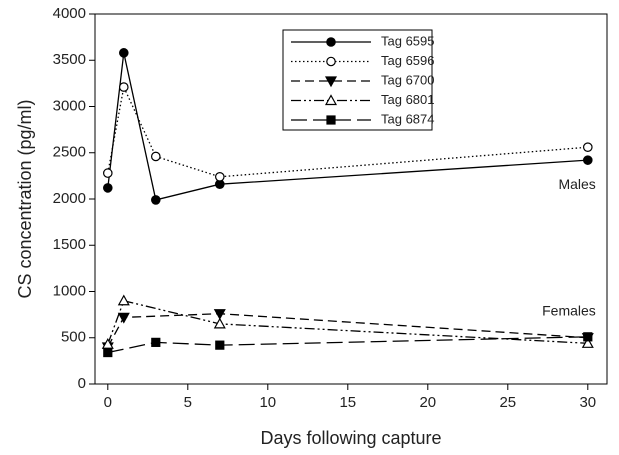 Image resolution: width=619 pixels, height=455 pixels. I want to click on x-tick-label: 0, so click(108, 402).